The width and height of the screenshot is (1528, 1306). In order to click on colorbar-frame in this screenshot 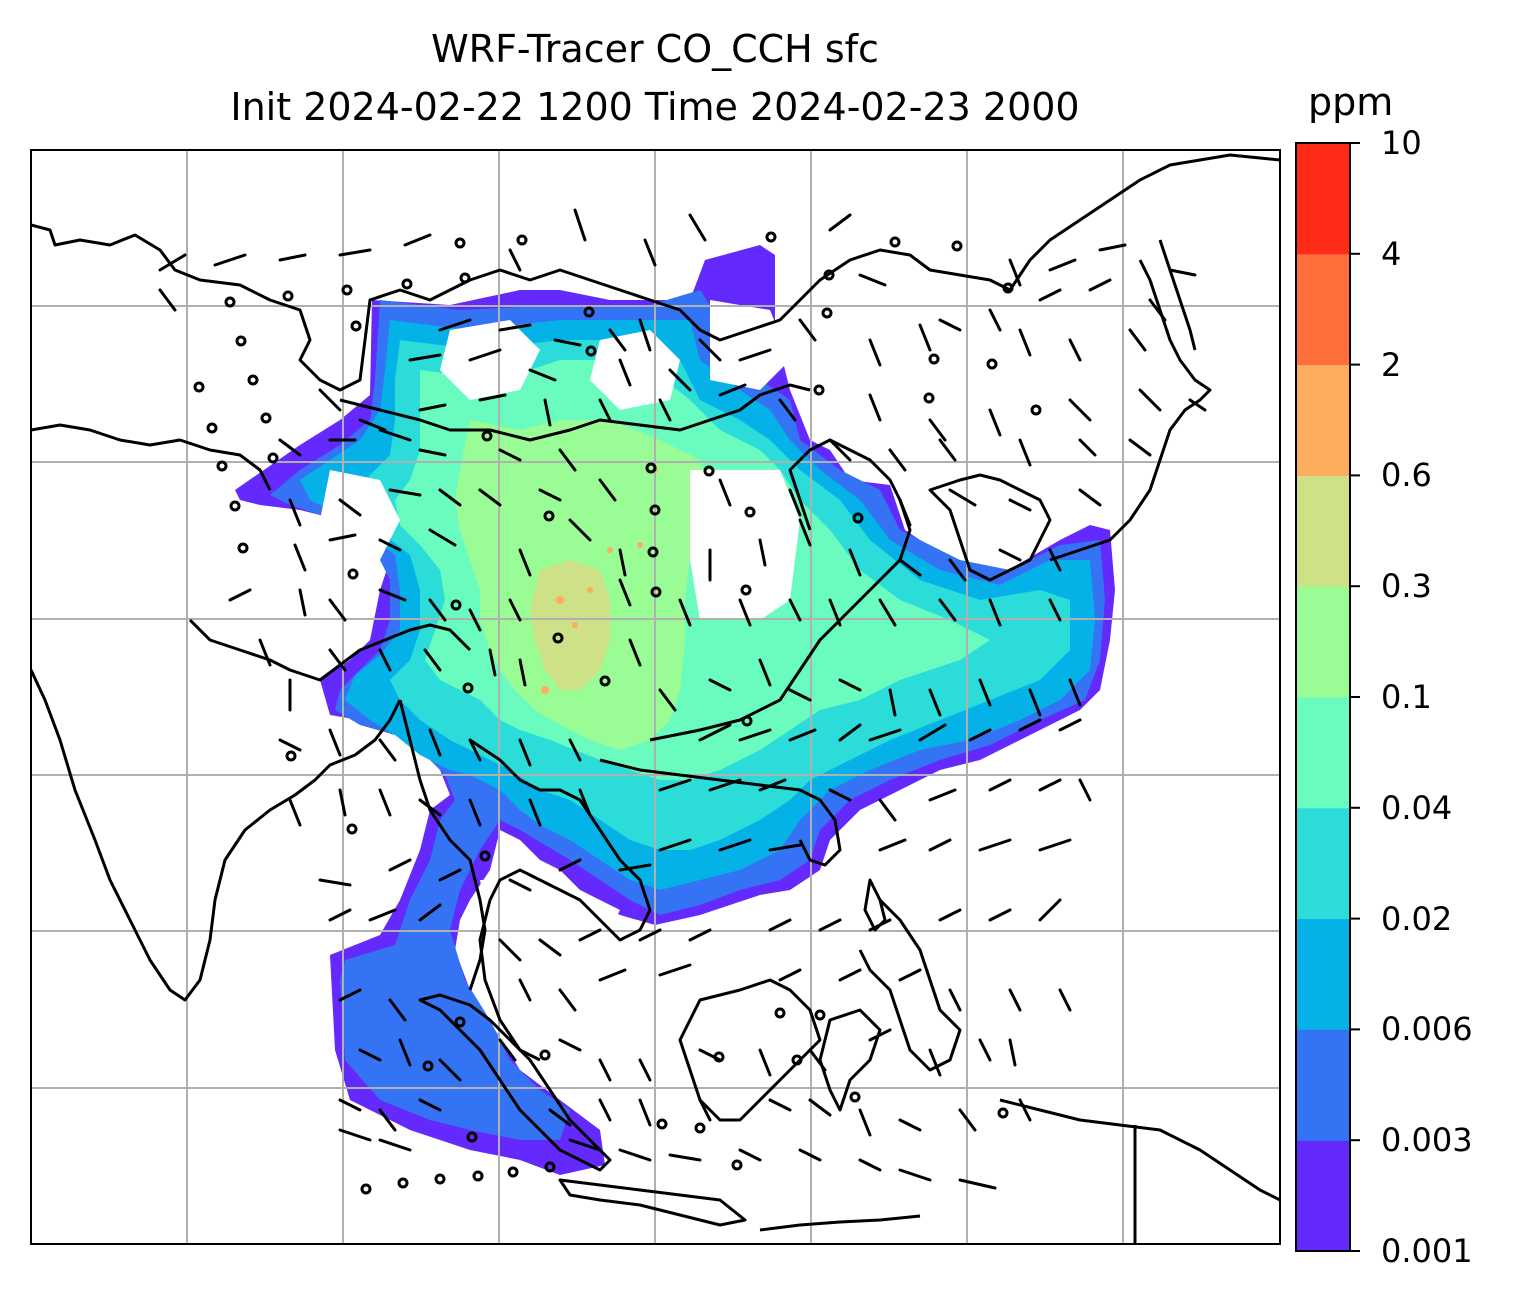, I will do `click(1323, 697)`.